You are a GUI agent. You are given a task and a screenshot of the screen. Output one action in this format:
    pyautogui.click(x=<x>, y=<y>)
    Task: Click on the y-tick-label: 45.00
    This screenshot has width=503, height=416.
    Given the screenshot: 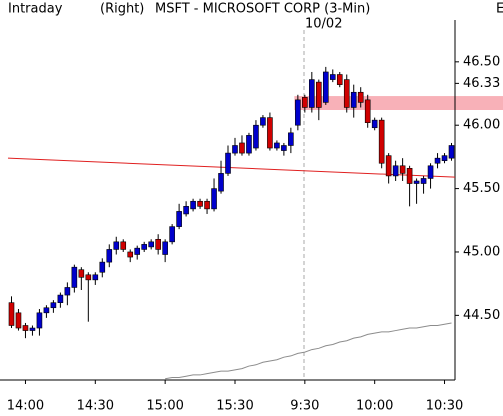 What is the action you would take?
    pyautogui.click(x=481, y=251)
    